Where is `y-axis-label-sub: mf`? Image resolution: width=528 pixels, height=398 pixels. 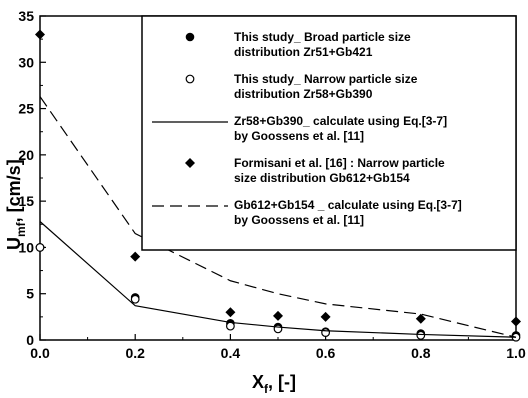 y-axis-label-sub: mf is located at coordinates (21, 229).